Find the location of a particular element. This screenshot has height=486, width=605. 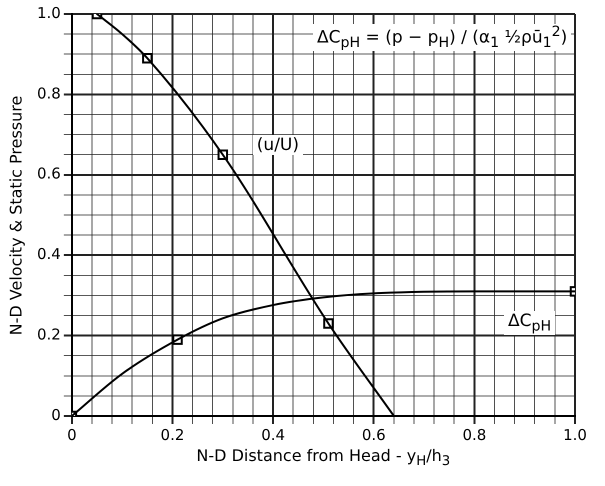

x-tick-label: 1.0 is located at coordinates (575, 435).